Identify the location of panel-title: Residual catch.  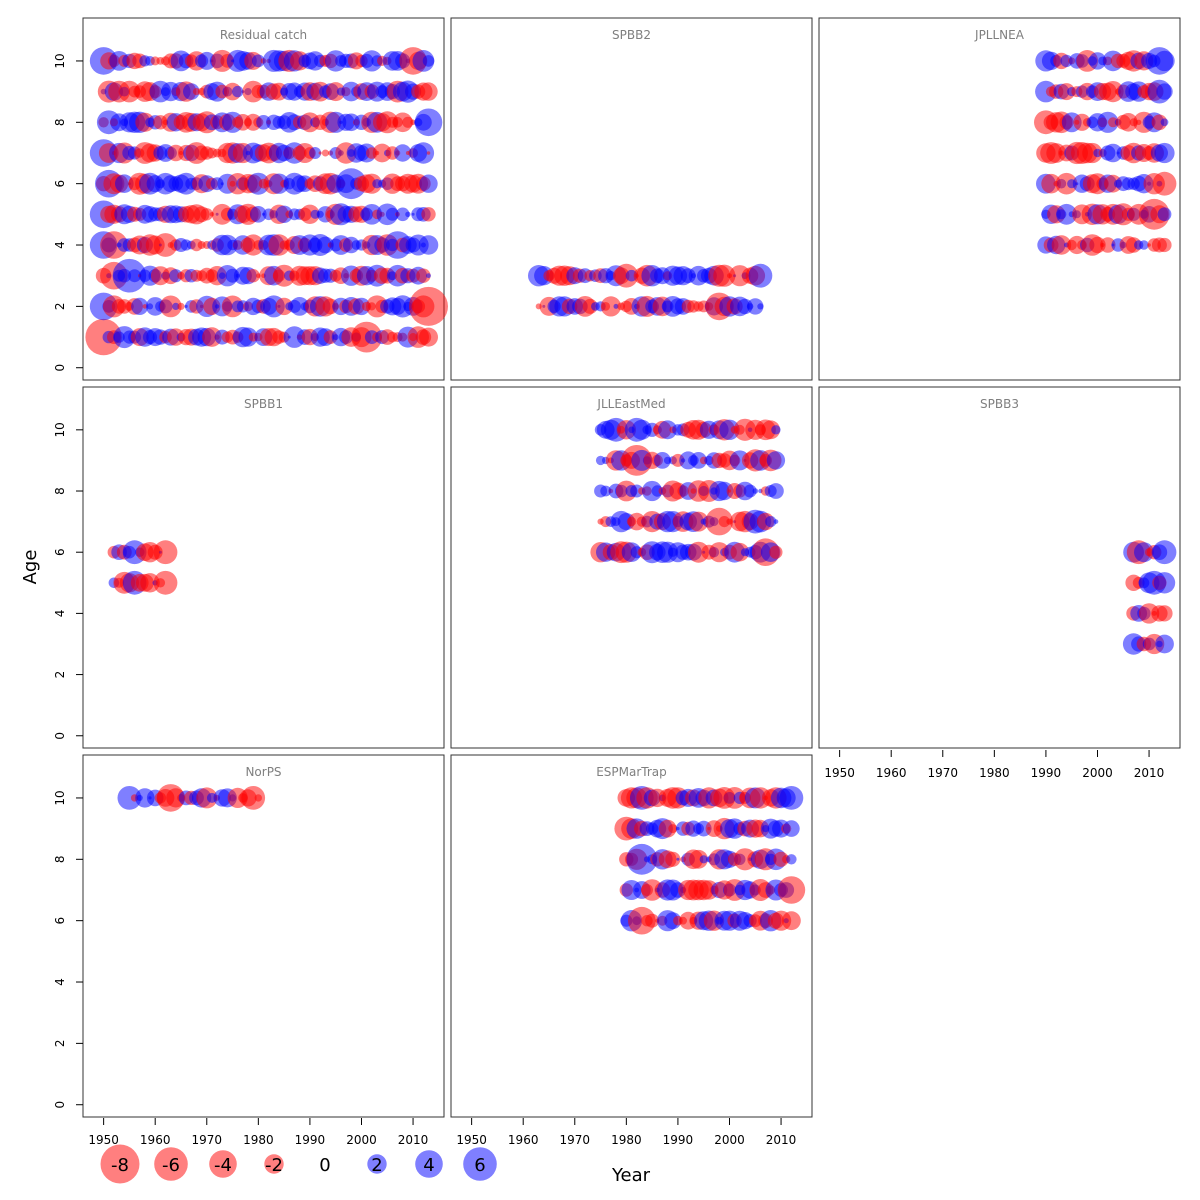
(263, 35).